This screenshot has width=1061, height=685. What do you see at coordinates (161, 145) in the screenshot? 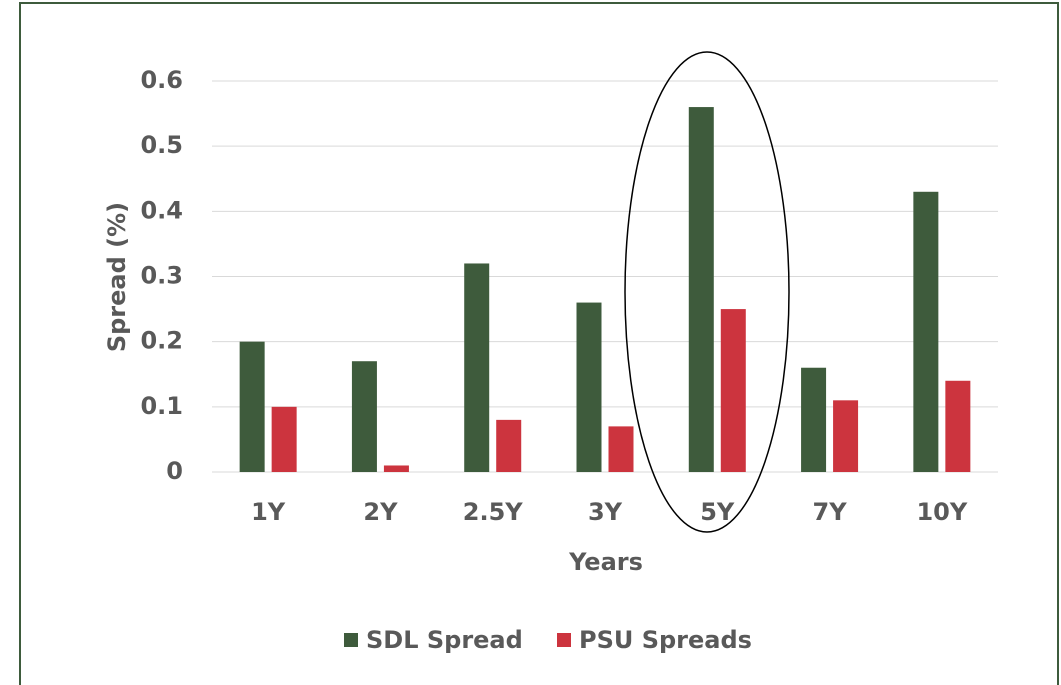
I see `y-tick-label: 0.5` at bounding box center [161, 145].